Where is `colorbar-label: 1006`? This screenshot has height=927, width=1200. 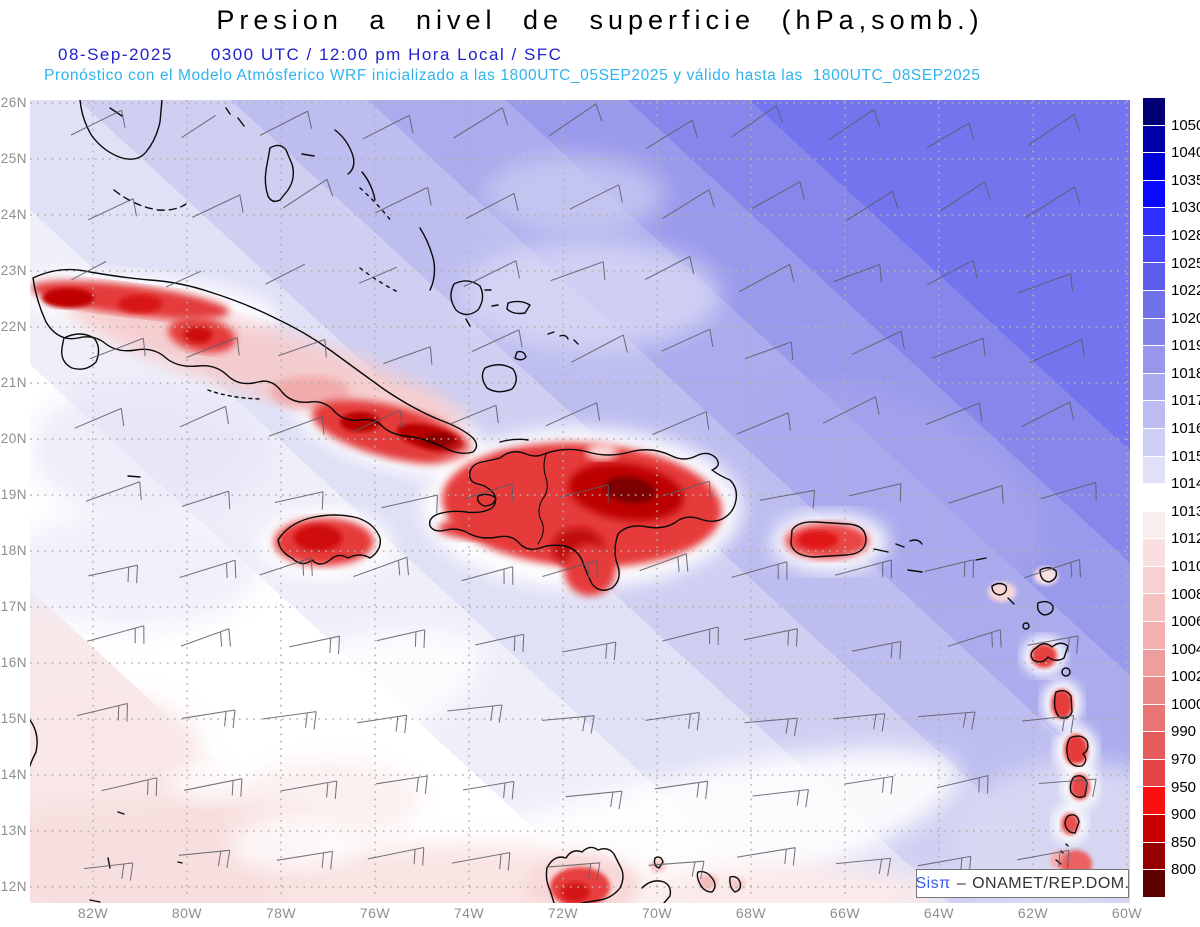 colorbar-label: 1006 is located at coordinates (1185, 622).